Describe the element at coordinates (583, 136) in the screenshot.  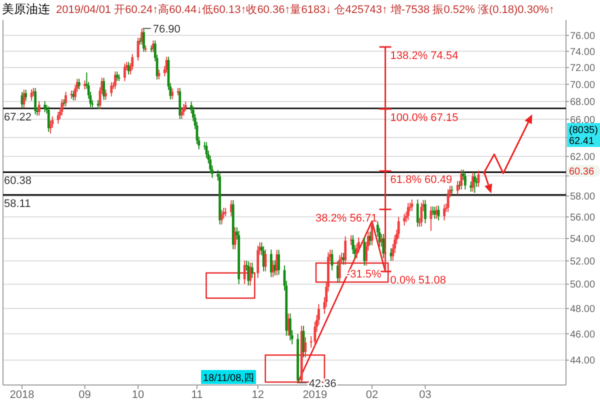
I see `text: (8035) 62.41` at that location.